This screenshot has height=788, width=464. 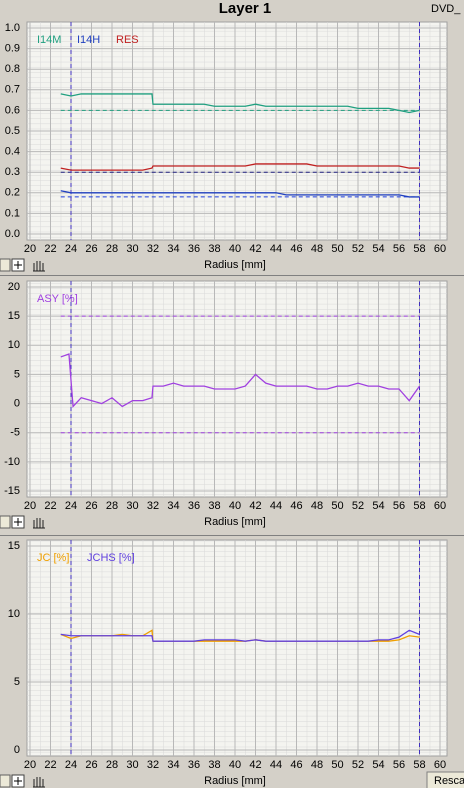 I want to click on chart-title: Layer 1, so click(x=245, y=8).